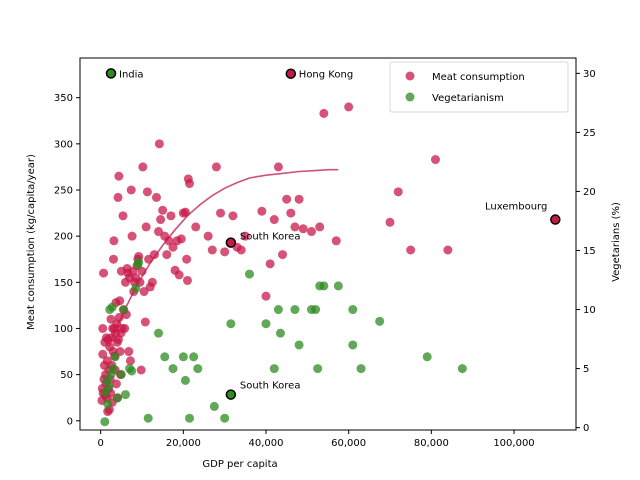 The image size is (640, 480). What do you see at coordinates (479, 87) in the screenshot?
I see `legend-box` at bounding box center [479, 87].